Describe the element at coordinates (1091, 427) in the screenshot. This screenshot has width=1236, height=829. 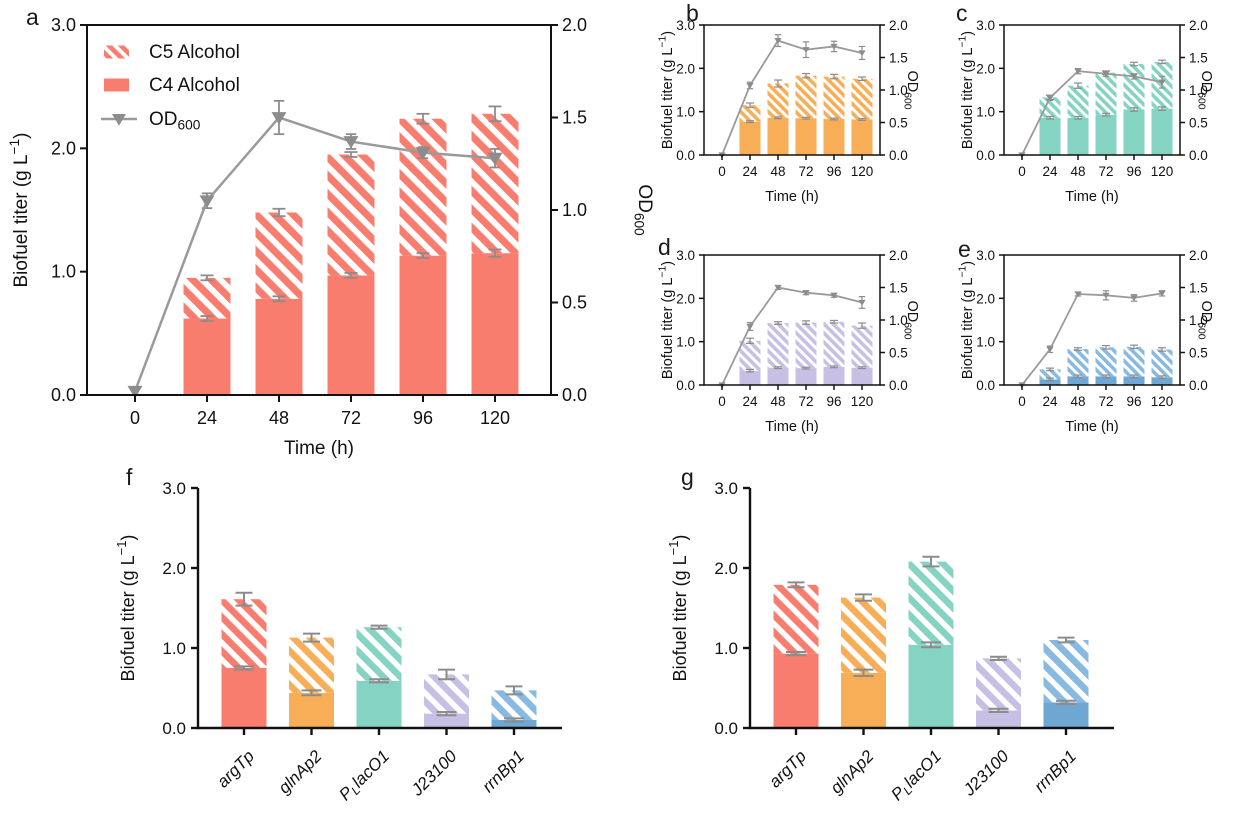
I see `x-axis-title: Time (h)` at that location.